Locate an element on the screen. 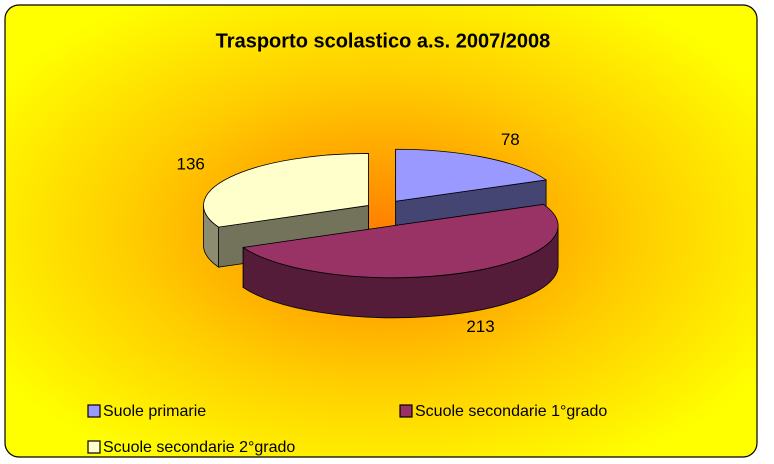 This screenshot has height=464, width=774. legend-label: Scuole secondarie 1°grado is located at coordinates (511, 411).